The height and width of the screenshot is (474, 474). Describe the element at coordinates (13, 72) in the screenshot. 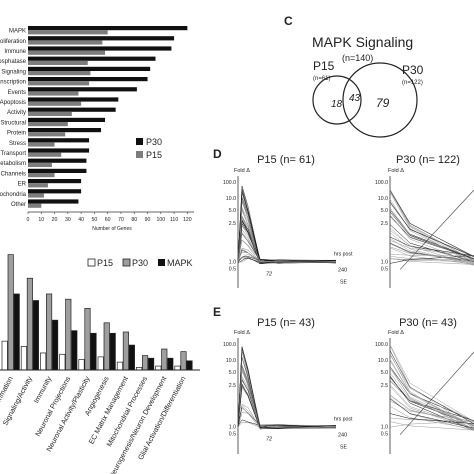

I see `category-label: Signaling` at that location.